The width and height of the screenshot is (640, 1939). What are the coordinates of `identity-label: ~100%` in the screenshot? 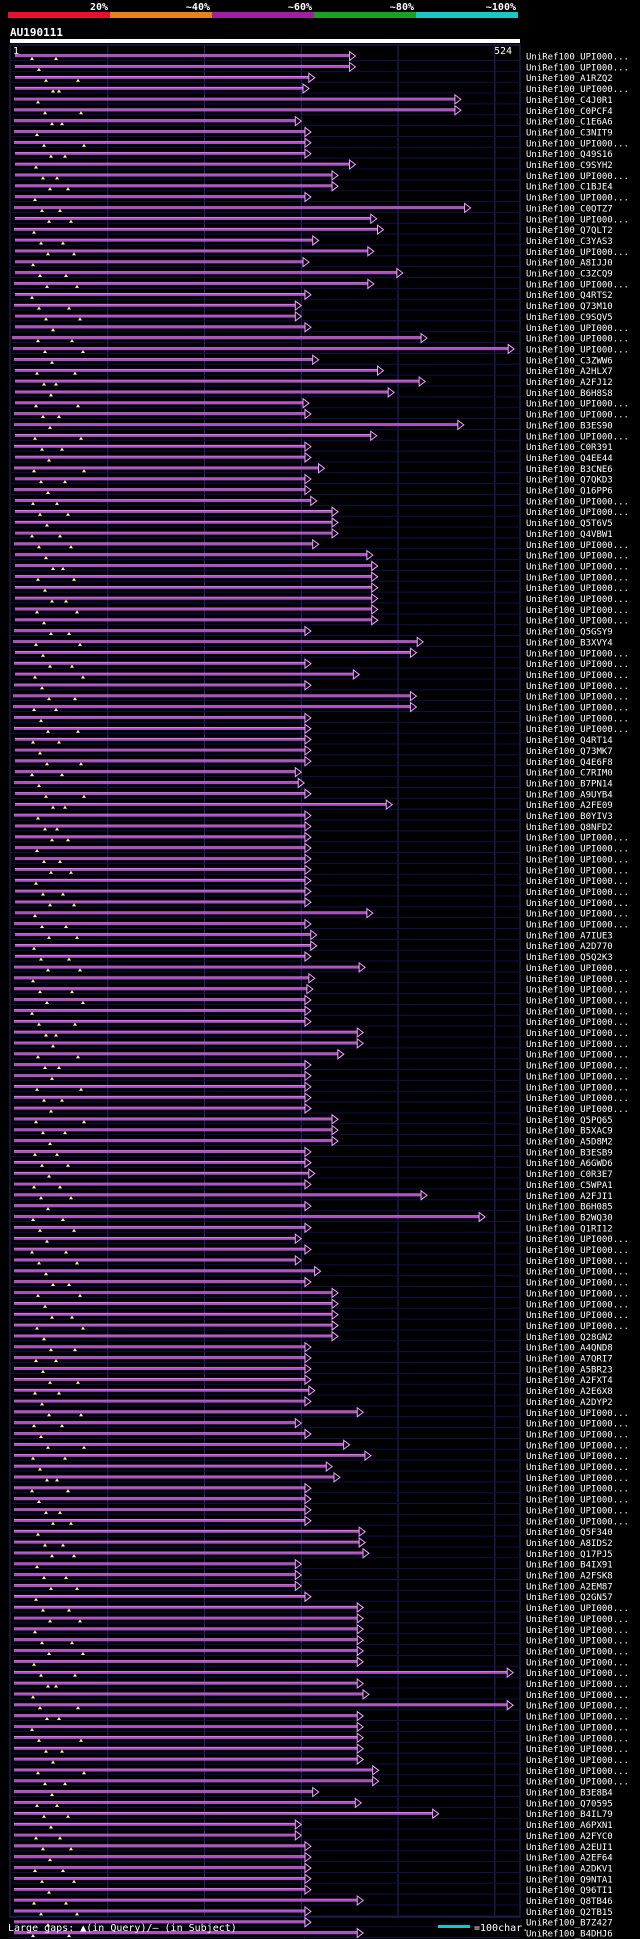 It's located at (501, 7).